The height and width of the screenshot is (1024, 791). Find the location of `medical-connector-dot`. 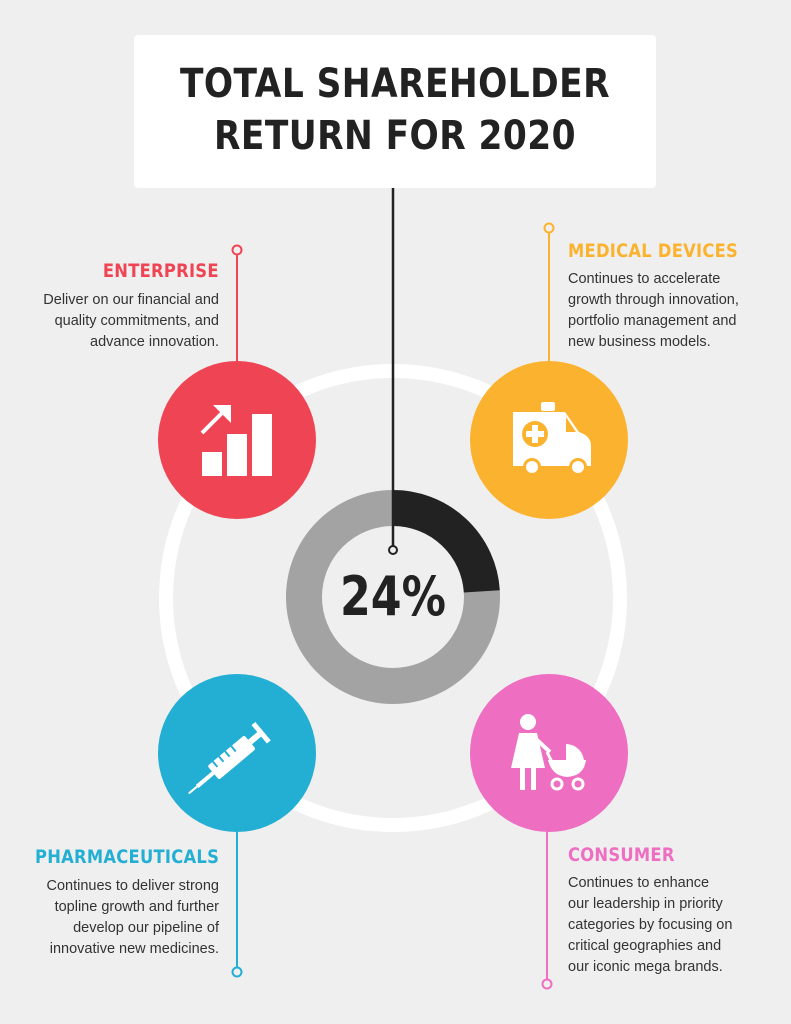

medical-connector-dot is located at coordinates (549, 228).